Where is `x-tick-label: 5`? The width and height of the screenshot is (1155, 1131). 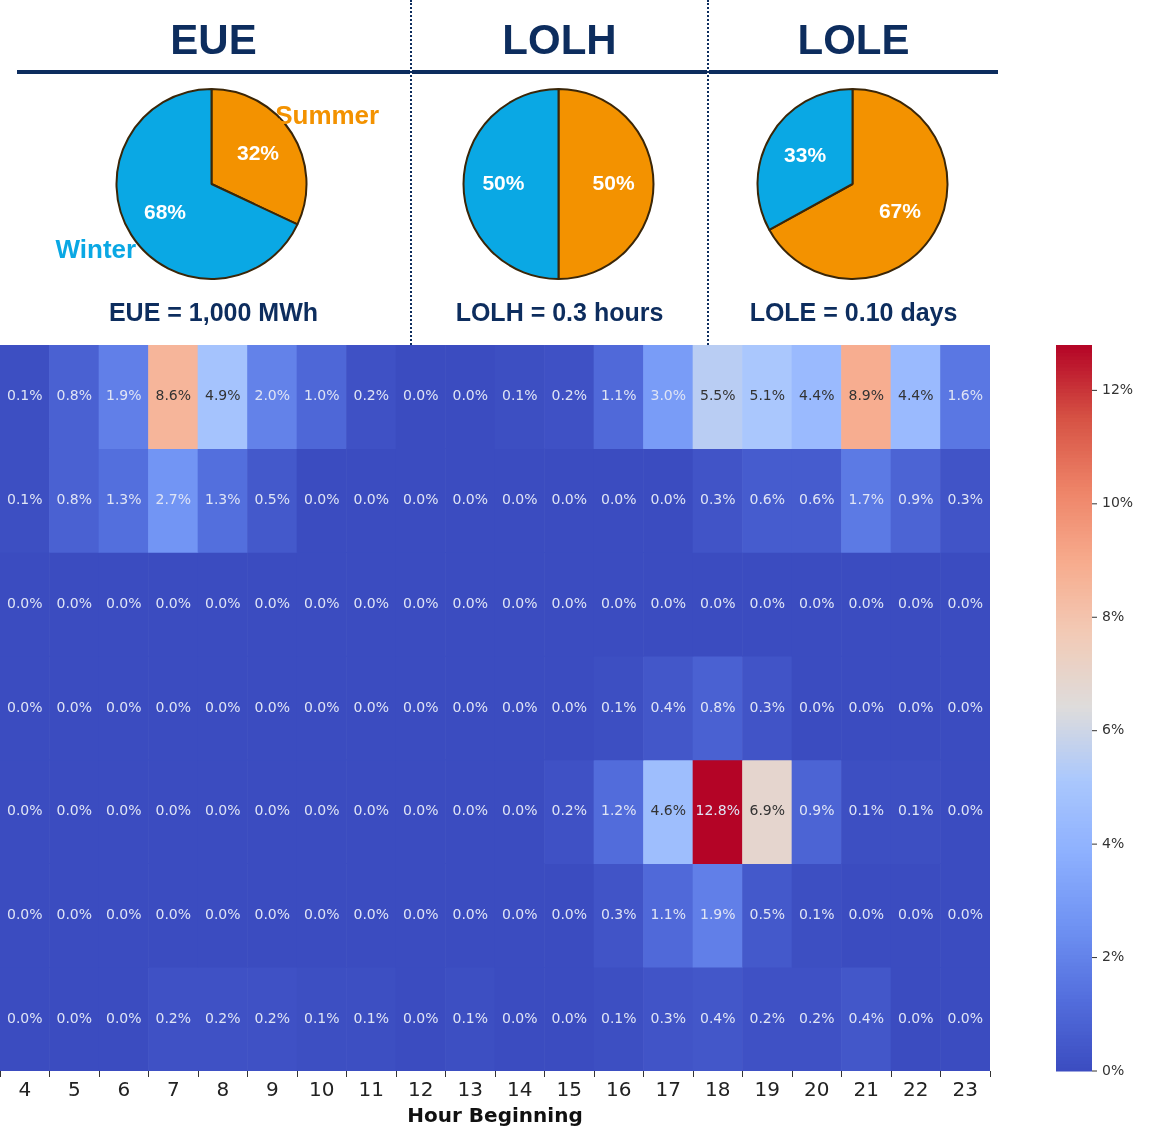
x-tick-label: 5 is located at coordinates (74, 1089).